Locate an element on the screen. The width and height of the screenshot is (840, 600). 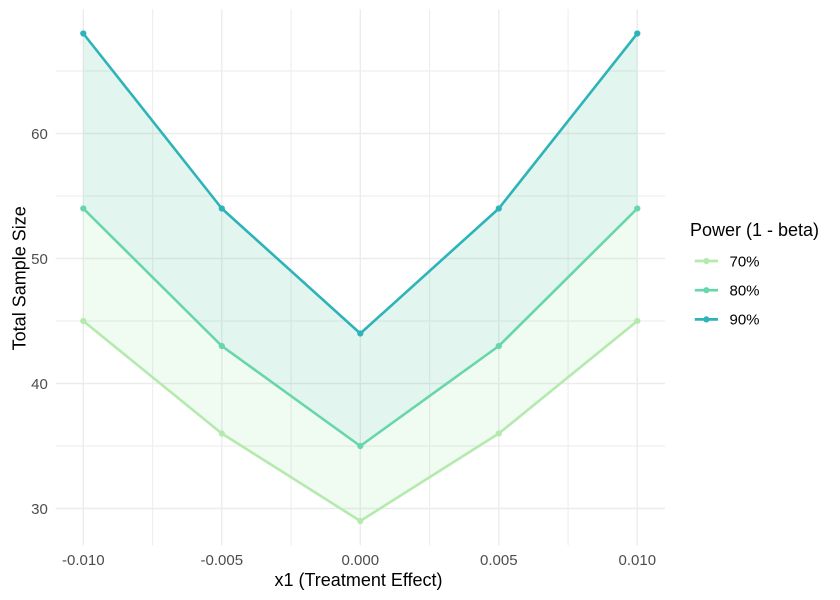
svg-text: -0.010 is located at coordinates (83, 560).